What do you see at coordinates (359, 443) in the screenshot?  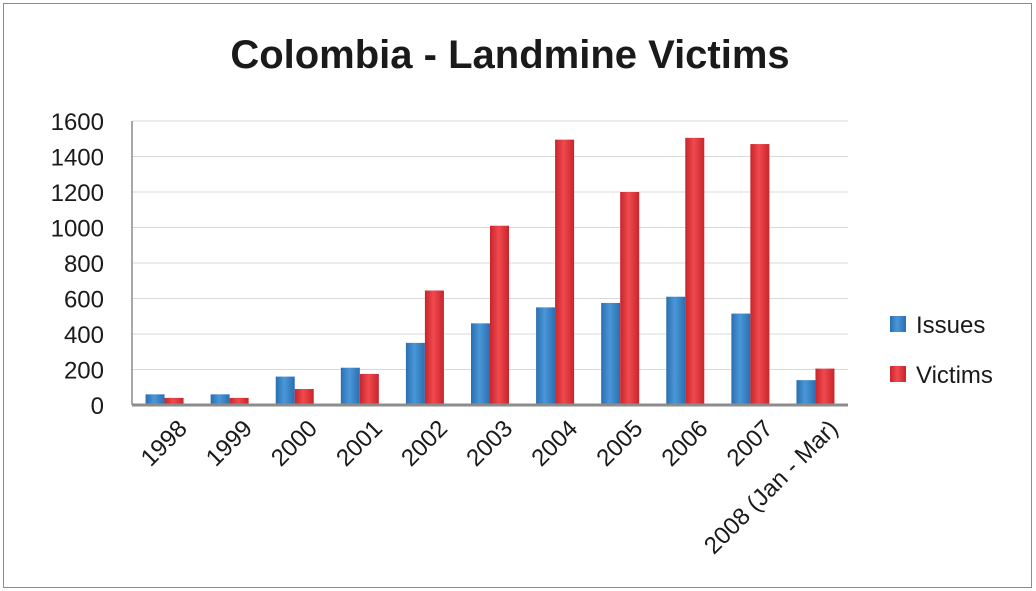 I see `x-tick-label: 2001` at bounding box center [359, 443].